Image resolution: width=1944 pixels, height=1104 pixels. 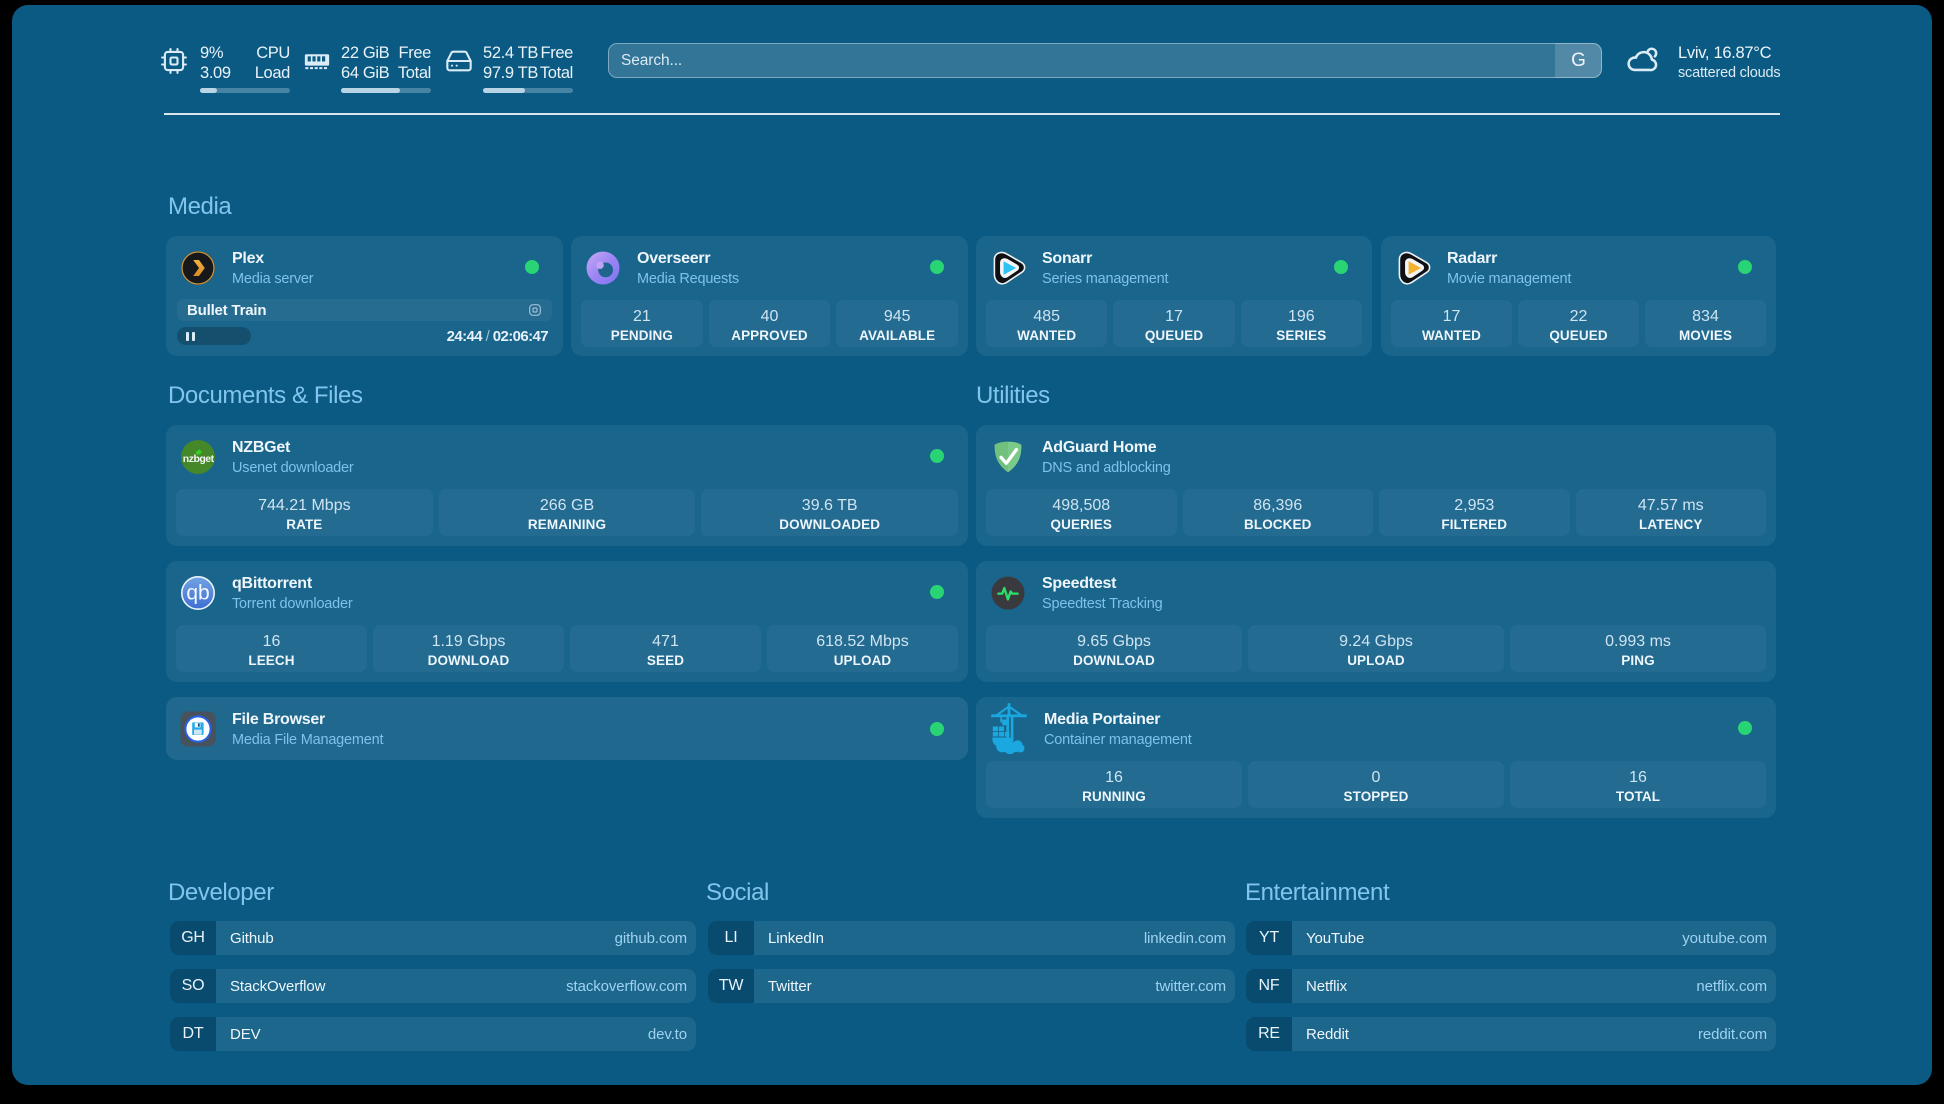 I want to click on svg-text: qb, so click(x=197, y=593).